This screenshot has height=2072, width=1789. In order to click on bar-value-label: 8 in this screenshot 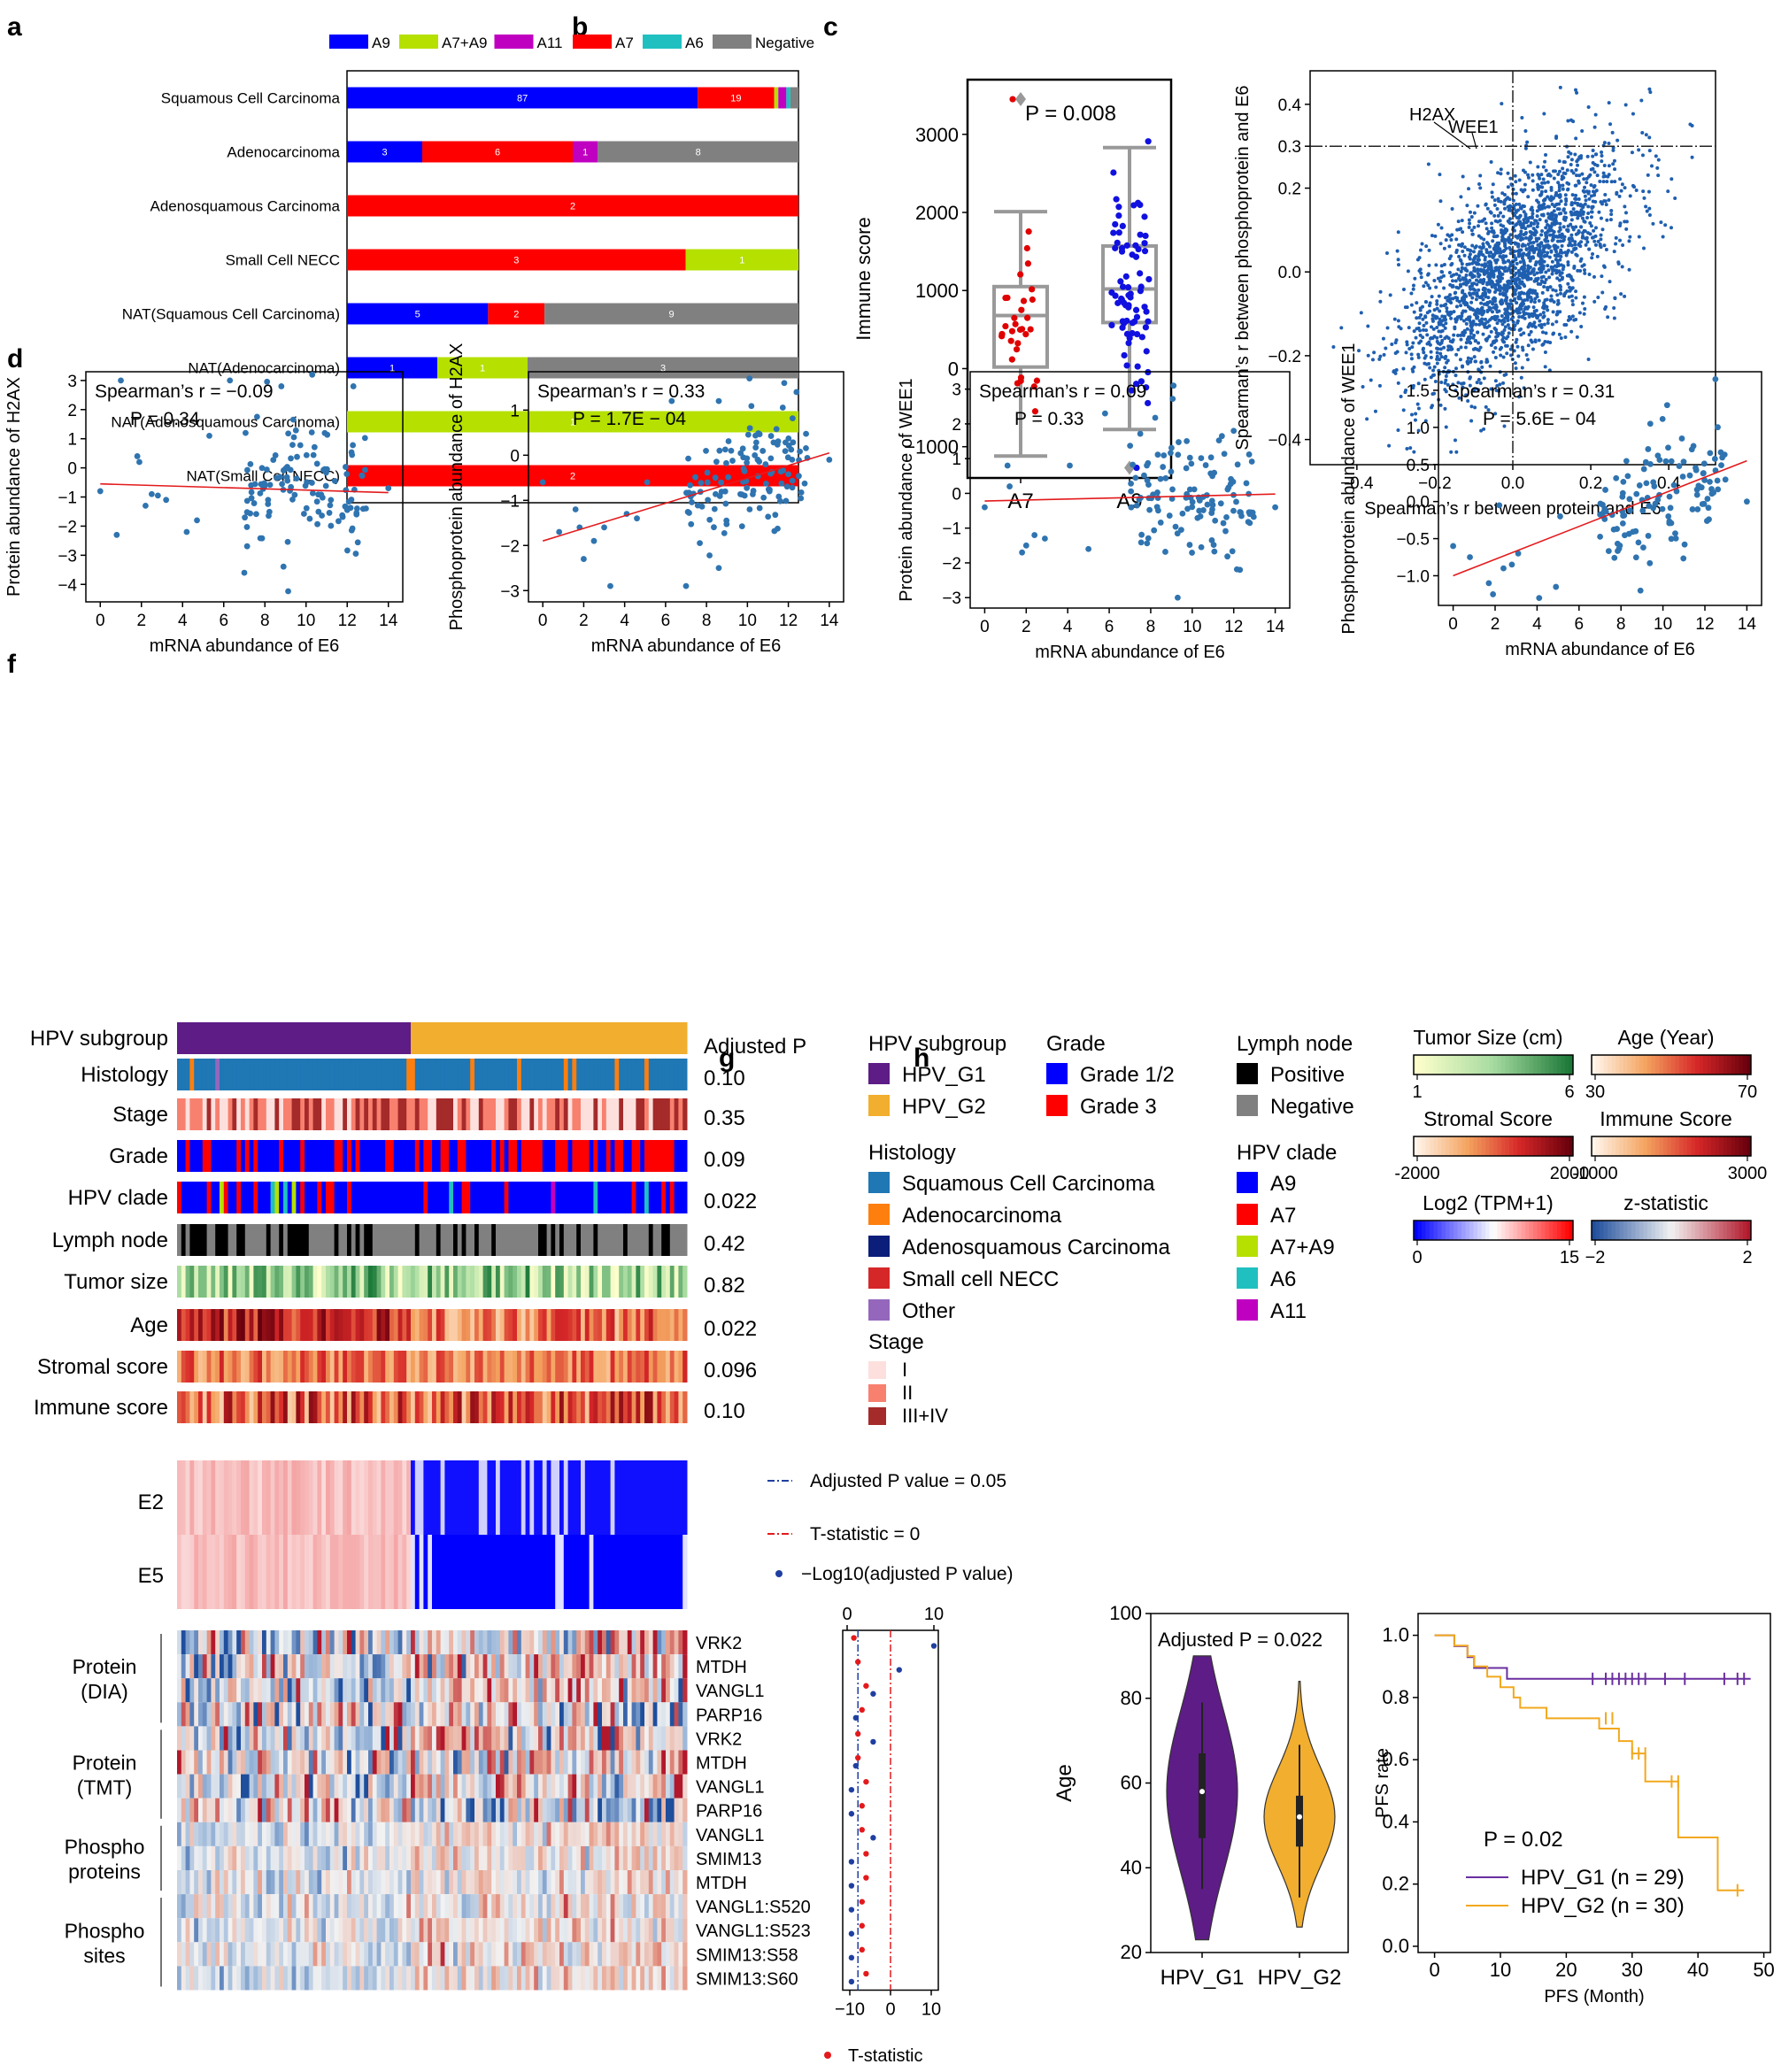, I will do `click(699, 153)`.